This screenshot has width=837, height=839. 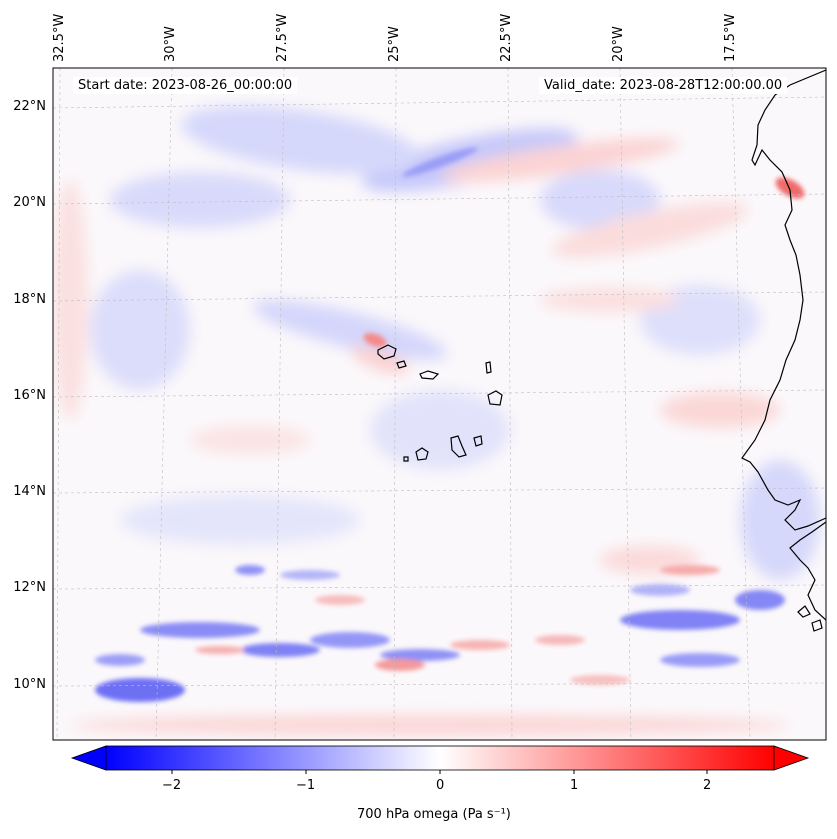 I want to click on island-brava, so click(x=406, y=459).